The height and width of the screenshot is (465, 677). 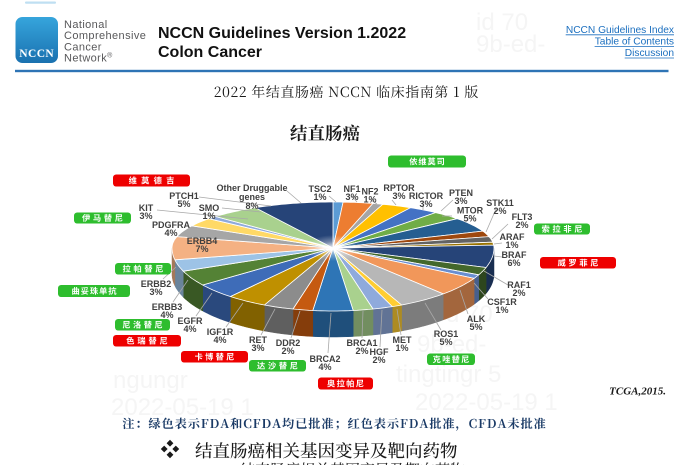 What do you see at coordinates (184, 196) in the screenshot?
I see `svg-text: PTCH1` at bounding box center [184, 196].